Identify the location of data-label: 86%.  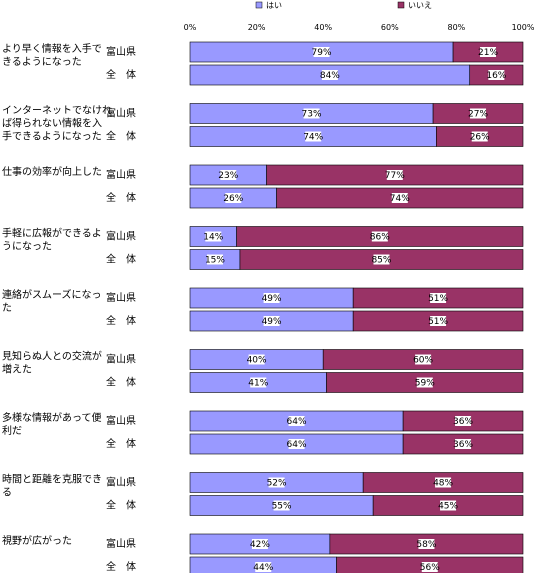
(380, 238).